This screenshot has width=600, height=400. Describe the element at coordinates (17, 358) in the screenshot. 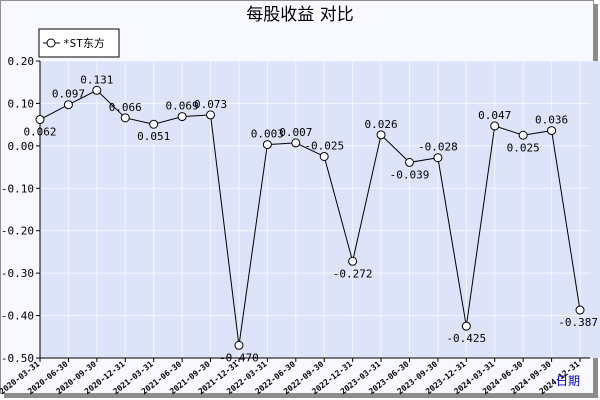

I see `y-tick-label: -0.50` at that location.